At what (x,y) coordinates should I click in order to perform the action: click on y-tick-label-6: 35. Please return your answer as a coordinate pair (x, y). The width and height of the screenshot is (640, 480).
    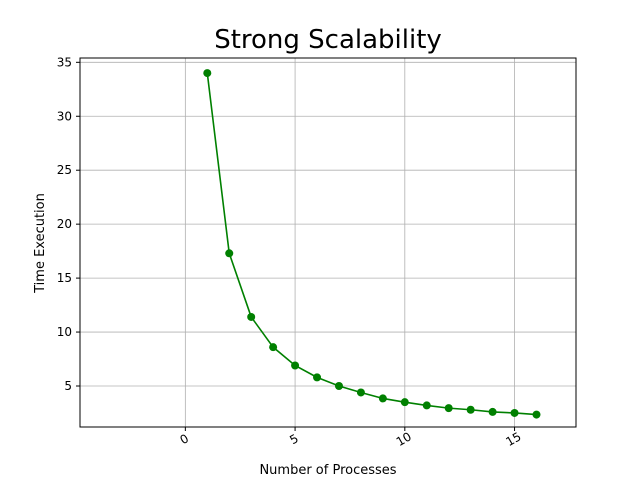
    Looking at the image, I should click on (64, 62).